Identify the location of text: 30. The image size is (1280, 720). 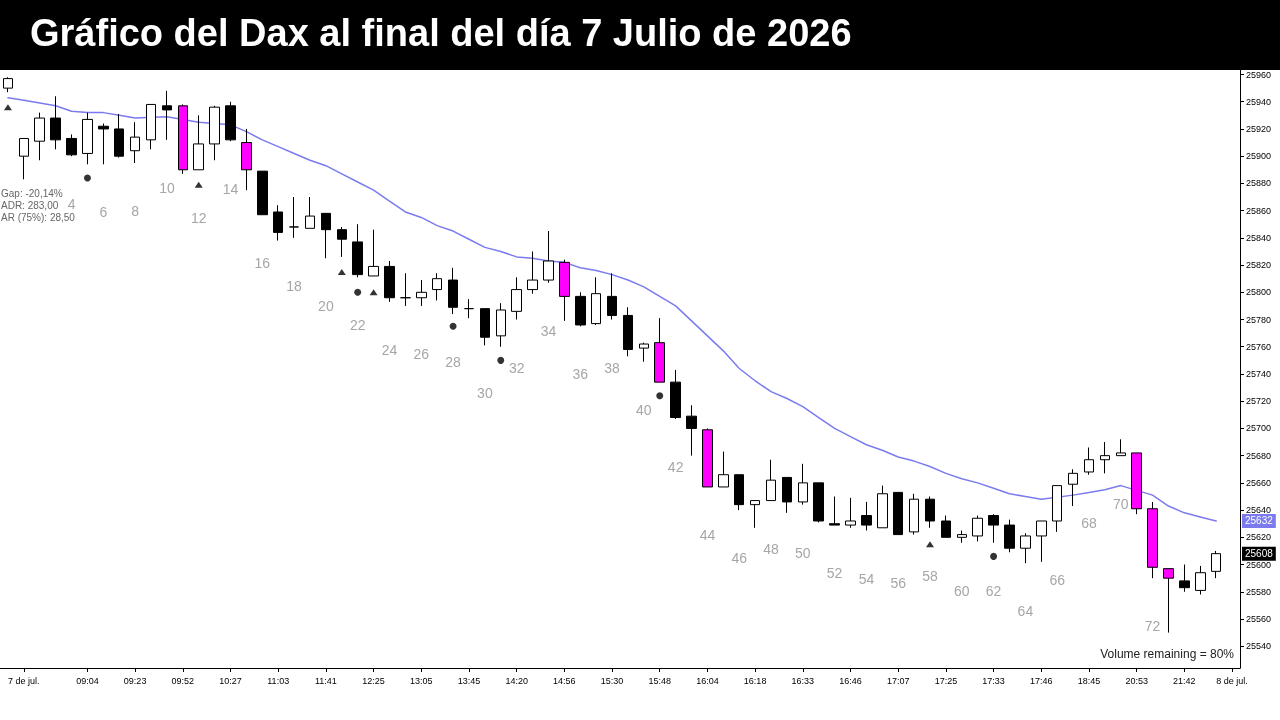
(485, 393).